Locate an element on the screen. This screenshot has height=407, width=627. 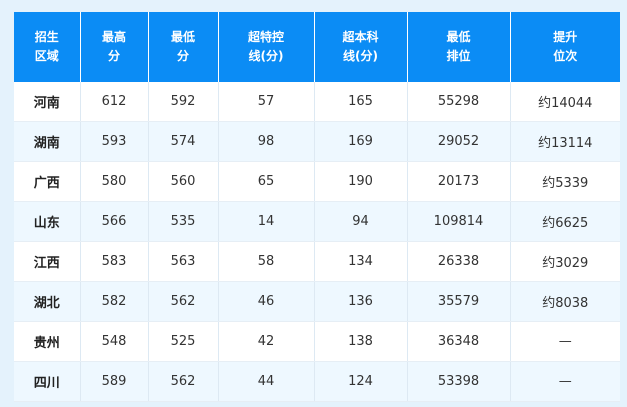
header-cell: 最高 分 is located at coordinates (114, 47).